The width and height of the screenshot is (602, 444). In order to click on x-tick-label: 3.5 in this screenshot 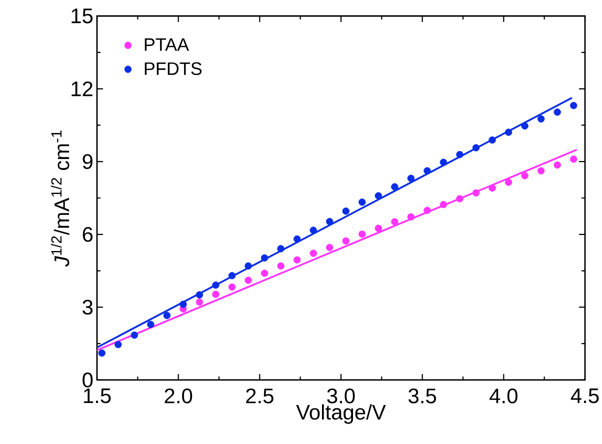, I will do `click(422, 396)`.